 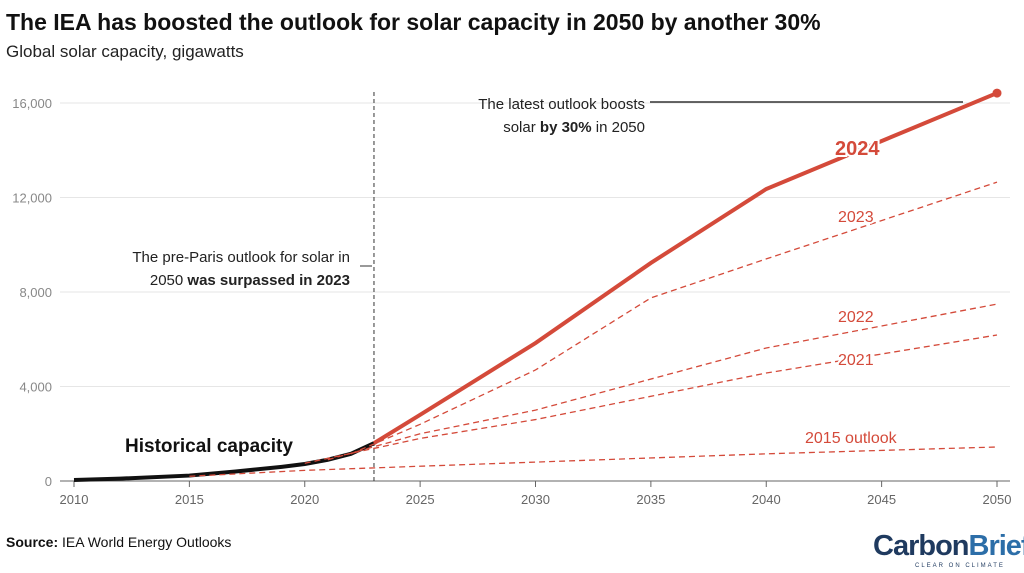 I want to click on x-tick-label: 2015, so click(x=189, y=499).